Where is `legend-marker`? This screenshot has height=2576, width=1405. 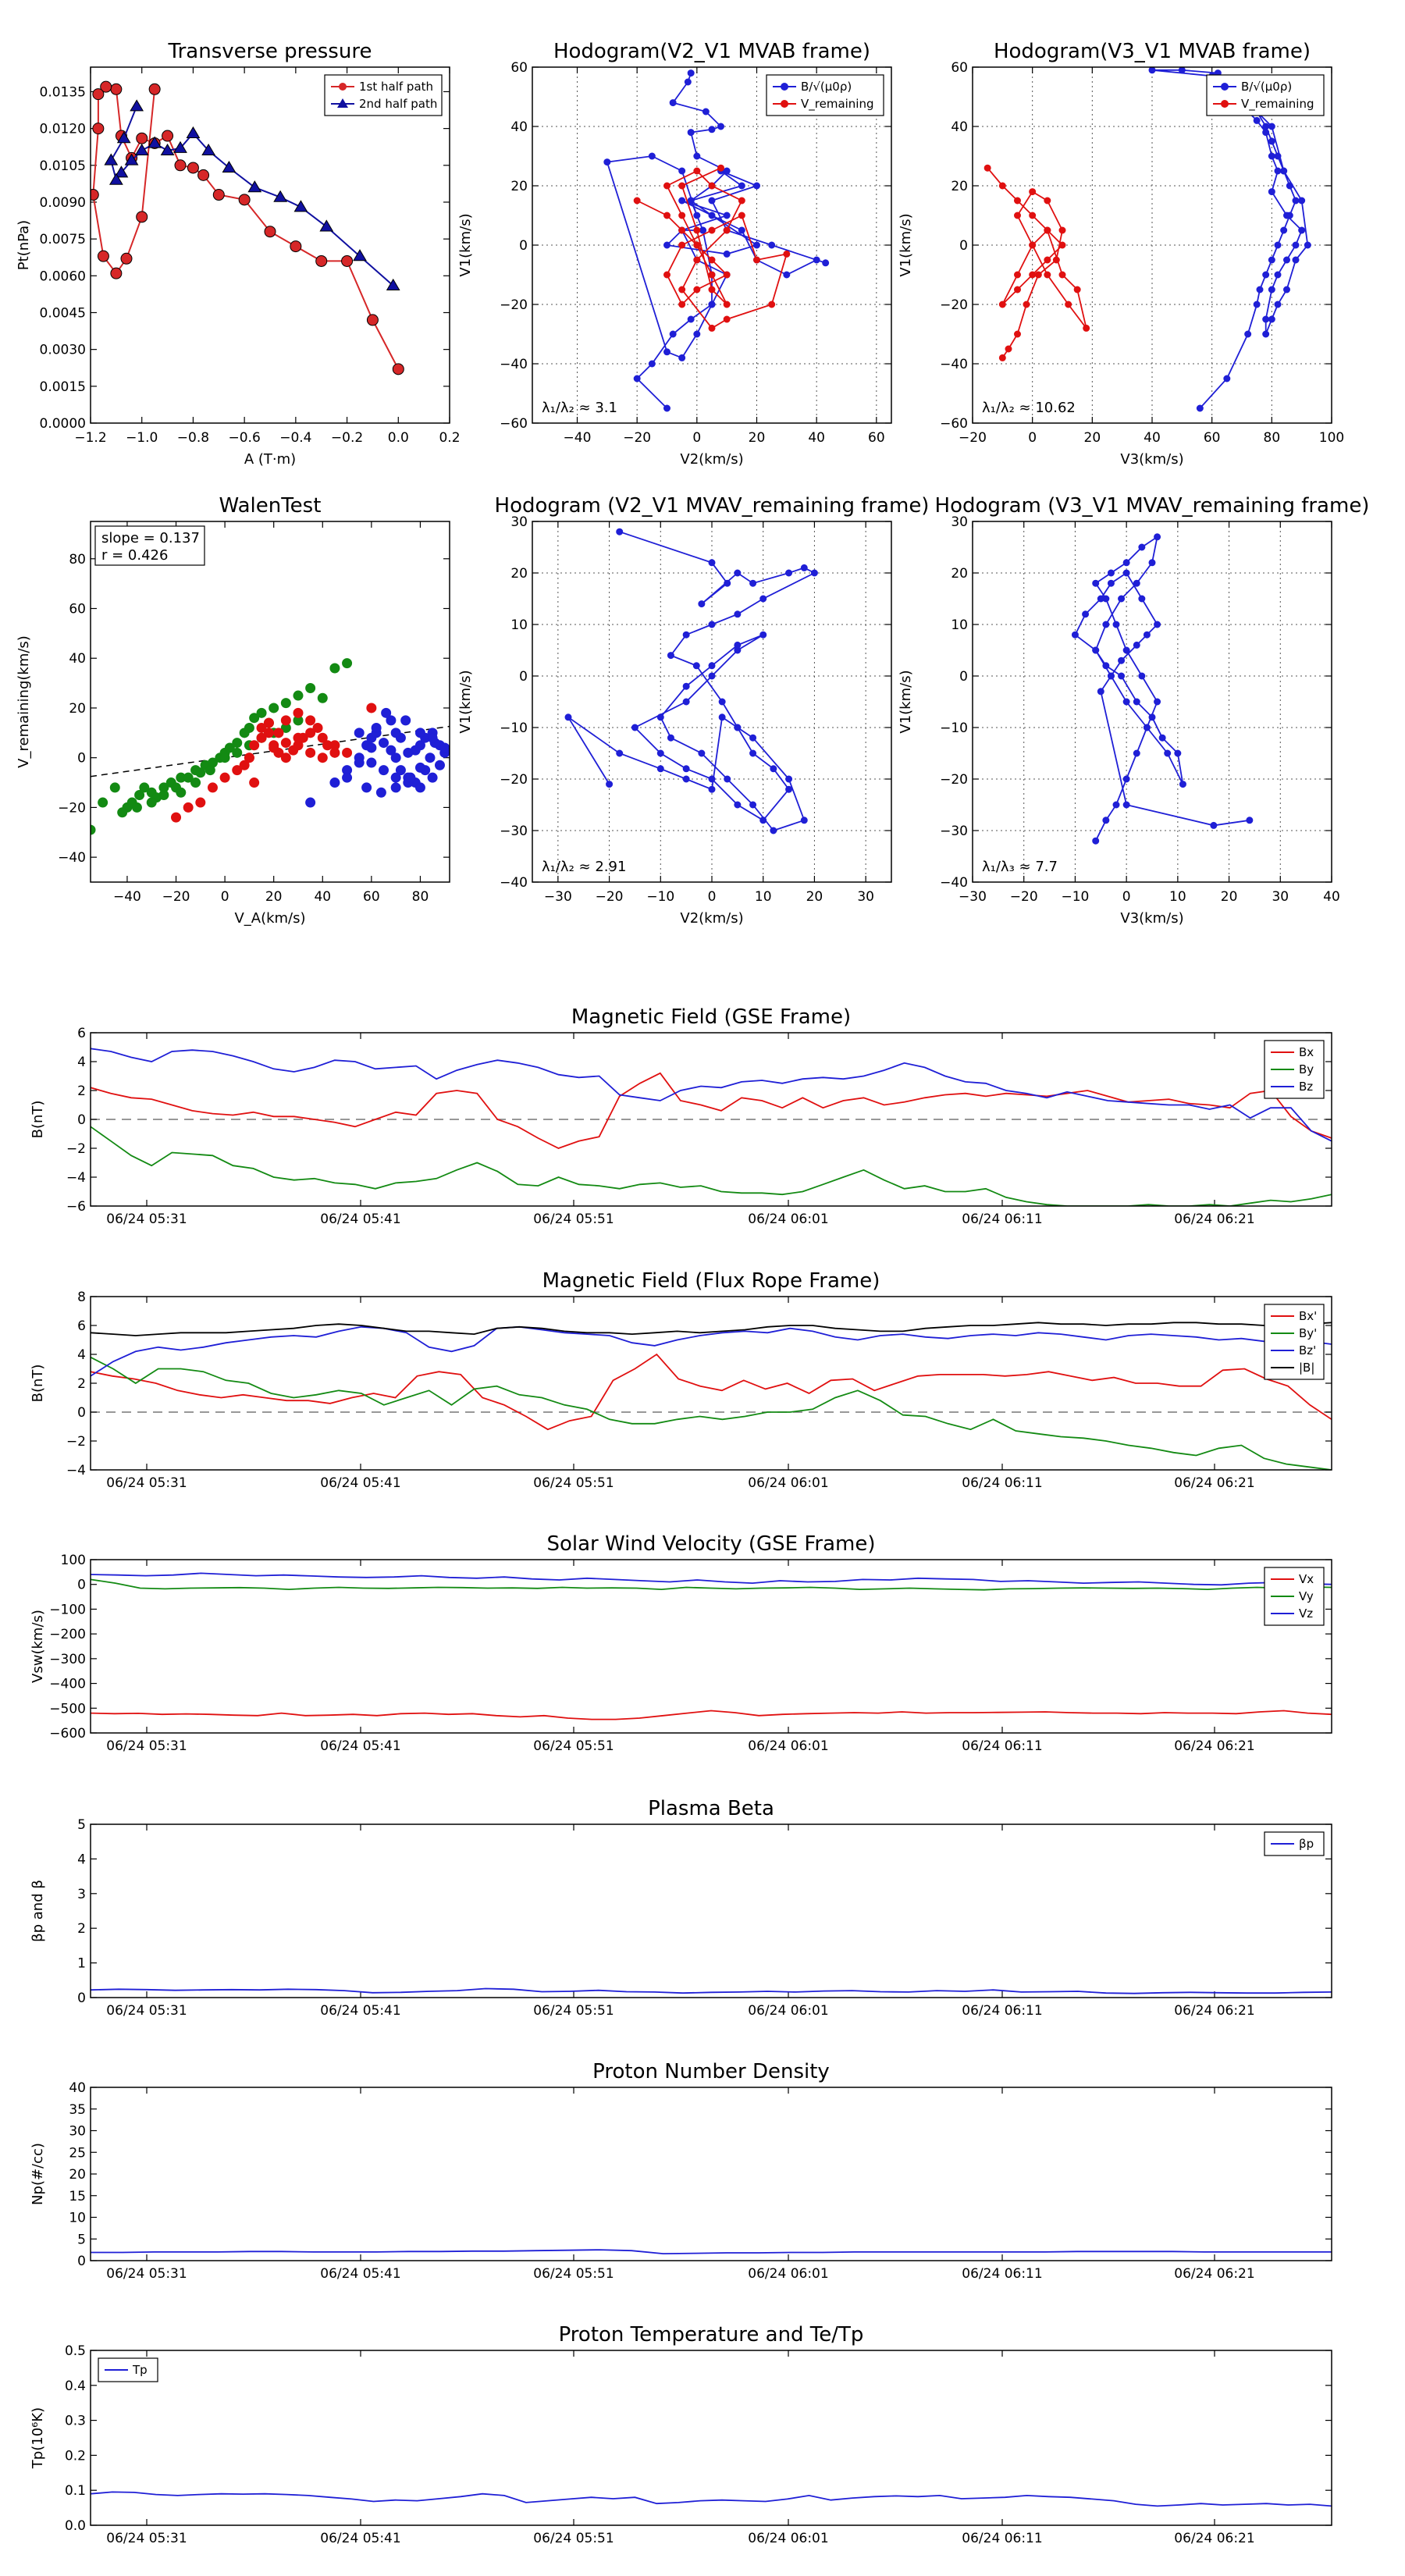 legend-marker is located at coordinates (1225, 104).